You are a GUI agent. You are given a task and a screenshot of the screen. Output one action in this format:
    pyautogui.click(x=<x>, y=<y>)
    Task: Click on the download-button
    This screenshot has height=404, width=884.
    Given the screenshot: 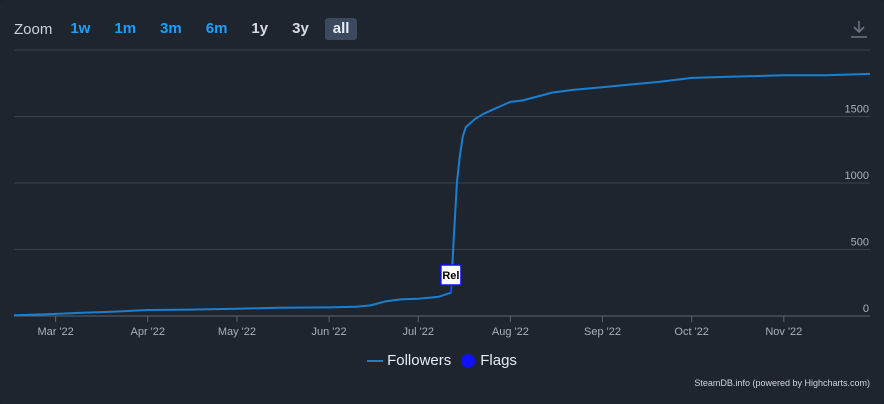 What is the action you would take?
    pyautogui.click(x=859, y=29)
    